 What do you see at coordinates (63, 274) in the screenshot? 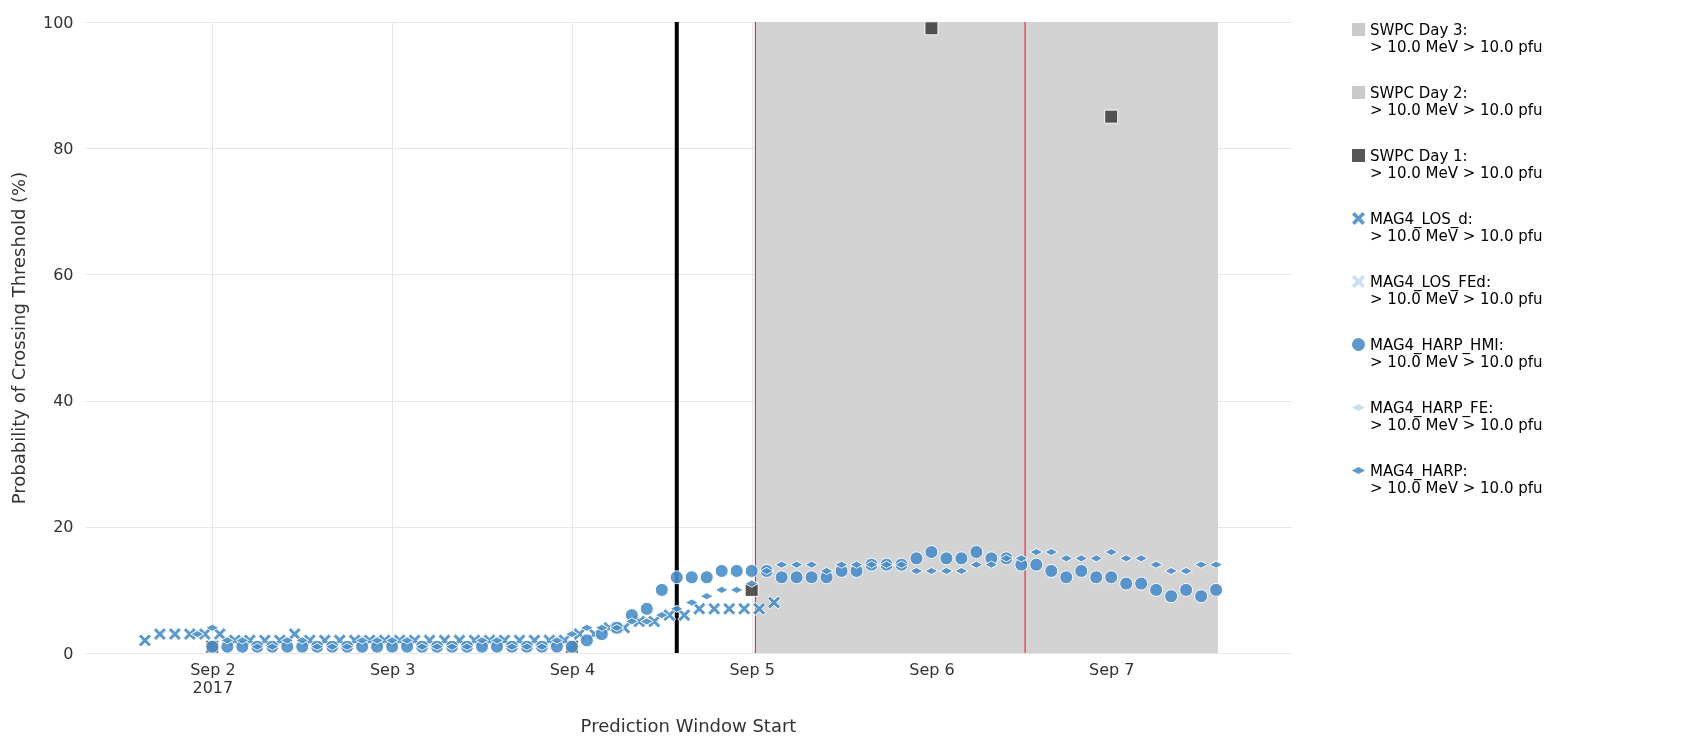
I see `y-tick-label: 60` at bounding box center [63, 274].